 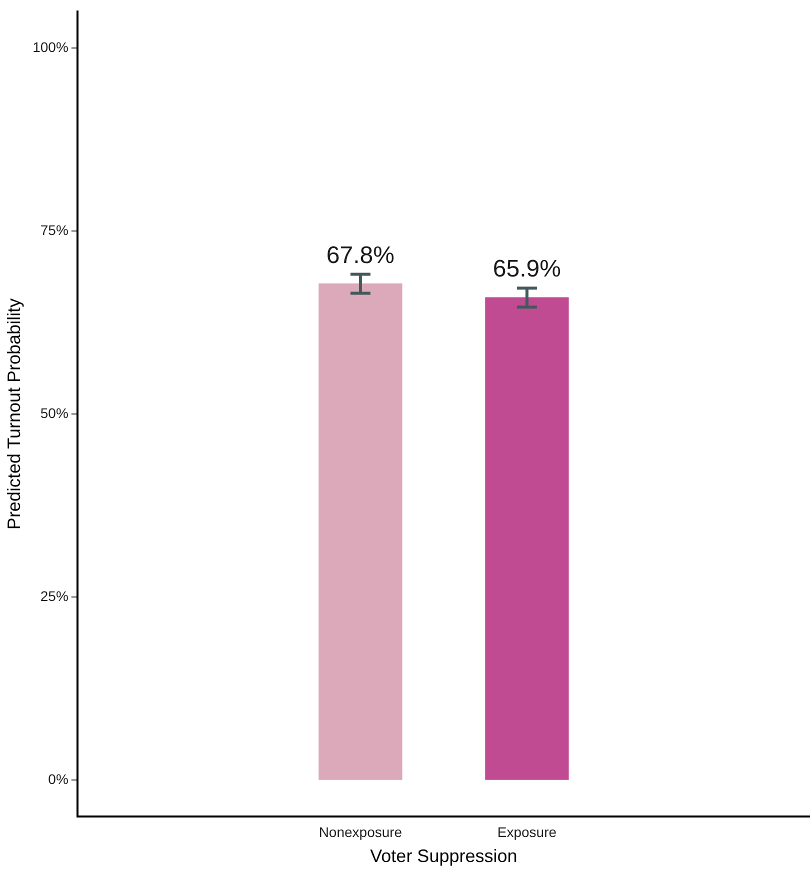 What do you see at coordinates (526, 269) in the screenshot?
I see `data-label: 65.9%` at bounding box center [526, 269].